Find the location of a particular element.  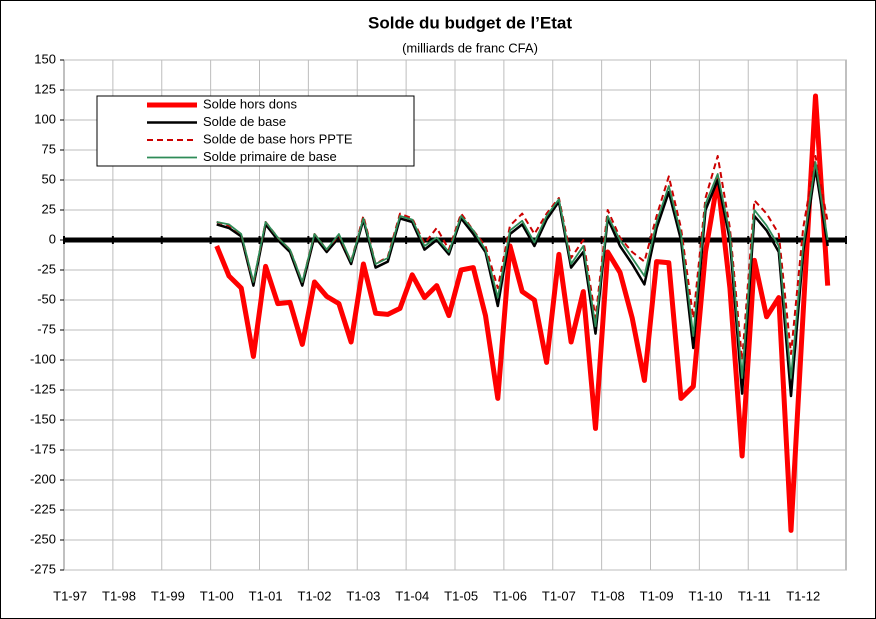

y-tick-label: 150 is located at coordinates (45, 58).